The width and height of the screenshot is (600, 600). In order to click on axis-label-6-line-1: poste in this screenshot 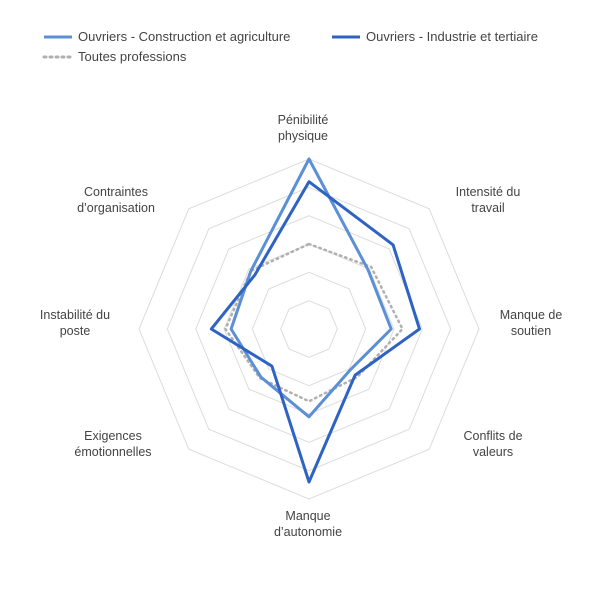, I will do `click(75, 331)`.